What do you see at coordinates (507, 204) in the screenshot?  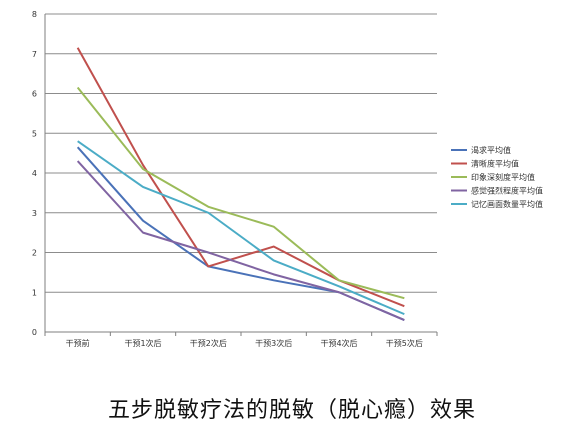 I see `legend-label: 记忆画面数量平均值` at bounding box center [507, 204].